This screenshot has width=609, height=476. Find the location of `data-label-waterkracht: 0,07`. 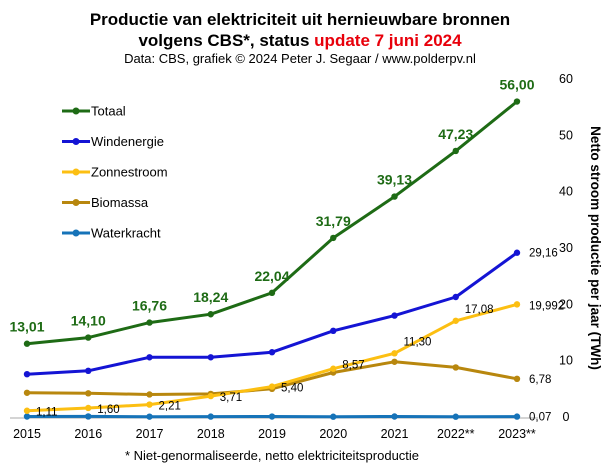

data-label-waterkracht: 0,07 is located at coordinates (540, 418).